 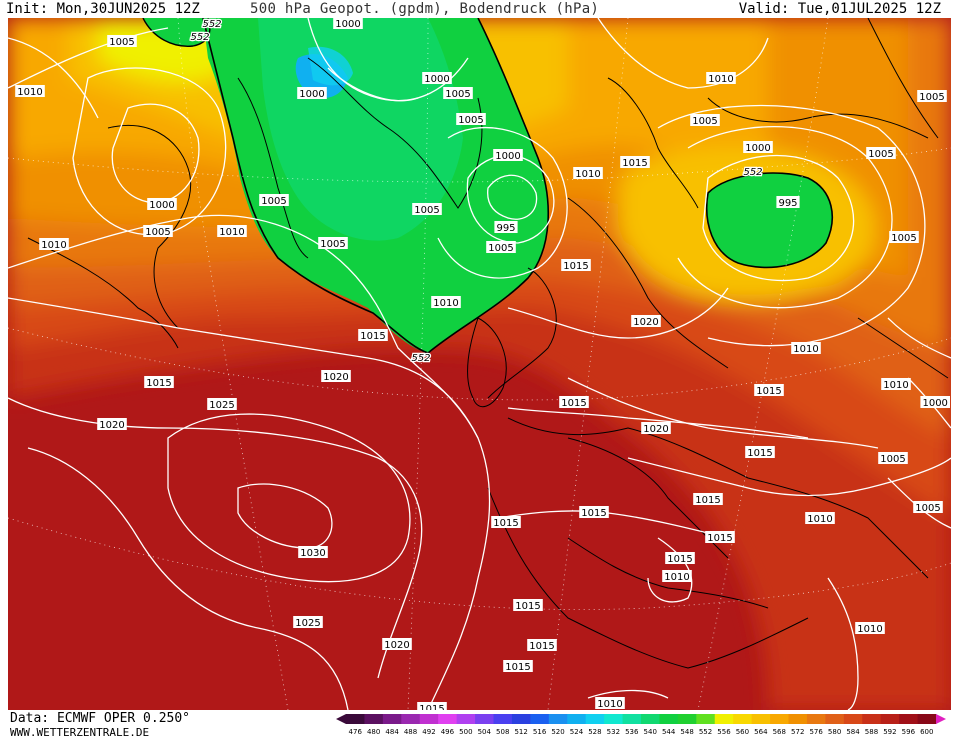 What do you see at coordinates (558, 732) in the screenshot?
I see `legend-label: 520` at bounding box center [558, 732].